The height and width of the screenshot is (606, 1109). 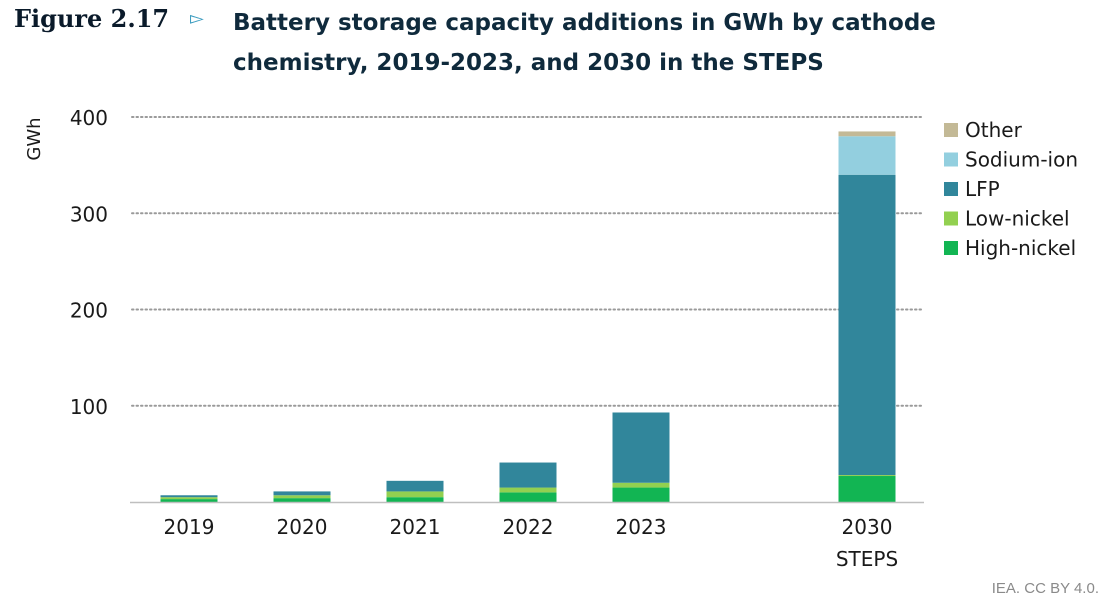 I want to click on legend-swatch-lfp, so click(x=951, y=189).